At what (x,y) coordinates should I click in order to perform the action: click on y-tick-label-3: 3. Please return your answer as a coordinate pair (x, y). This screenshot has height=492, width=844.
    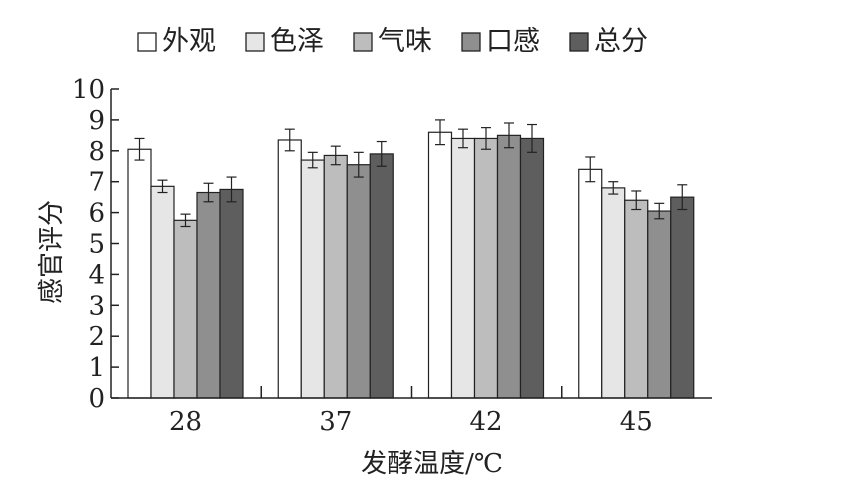
    Looking at the image, I should click on (96, 306).